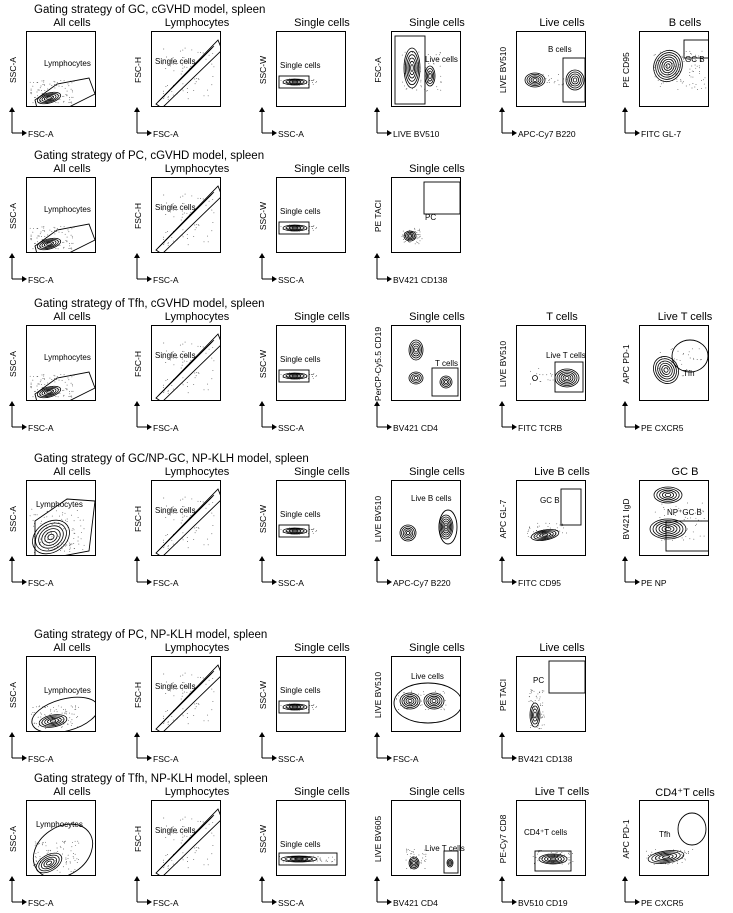 The height and width of the screenshot is (913, 733). I want to click on y-axis-label-text: APC PD-1, so click(626, 839).